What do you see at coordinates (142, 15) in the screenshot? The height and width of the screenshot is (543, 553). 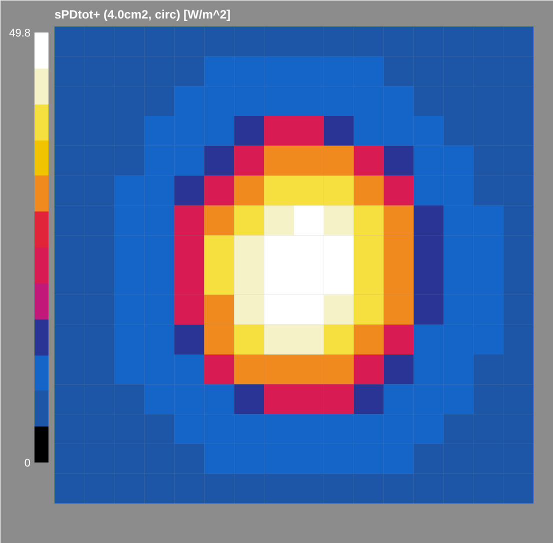 I see `chart-title: sPDtot+ (4.0cm2, circ) [W/m^2]` at bounding box center [142, 15].